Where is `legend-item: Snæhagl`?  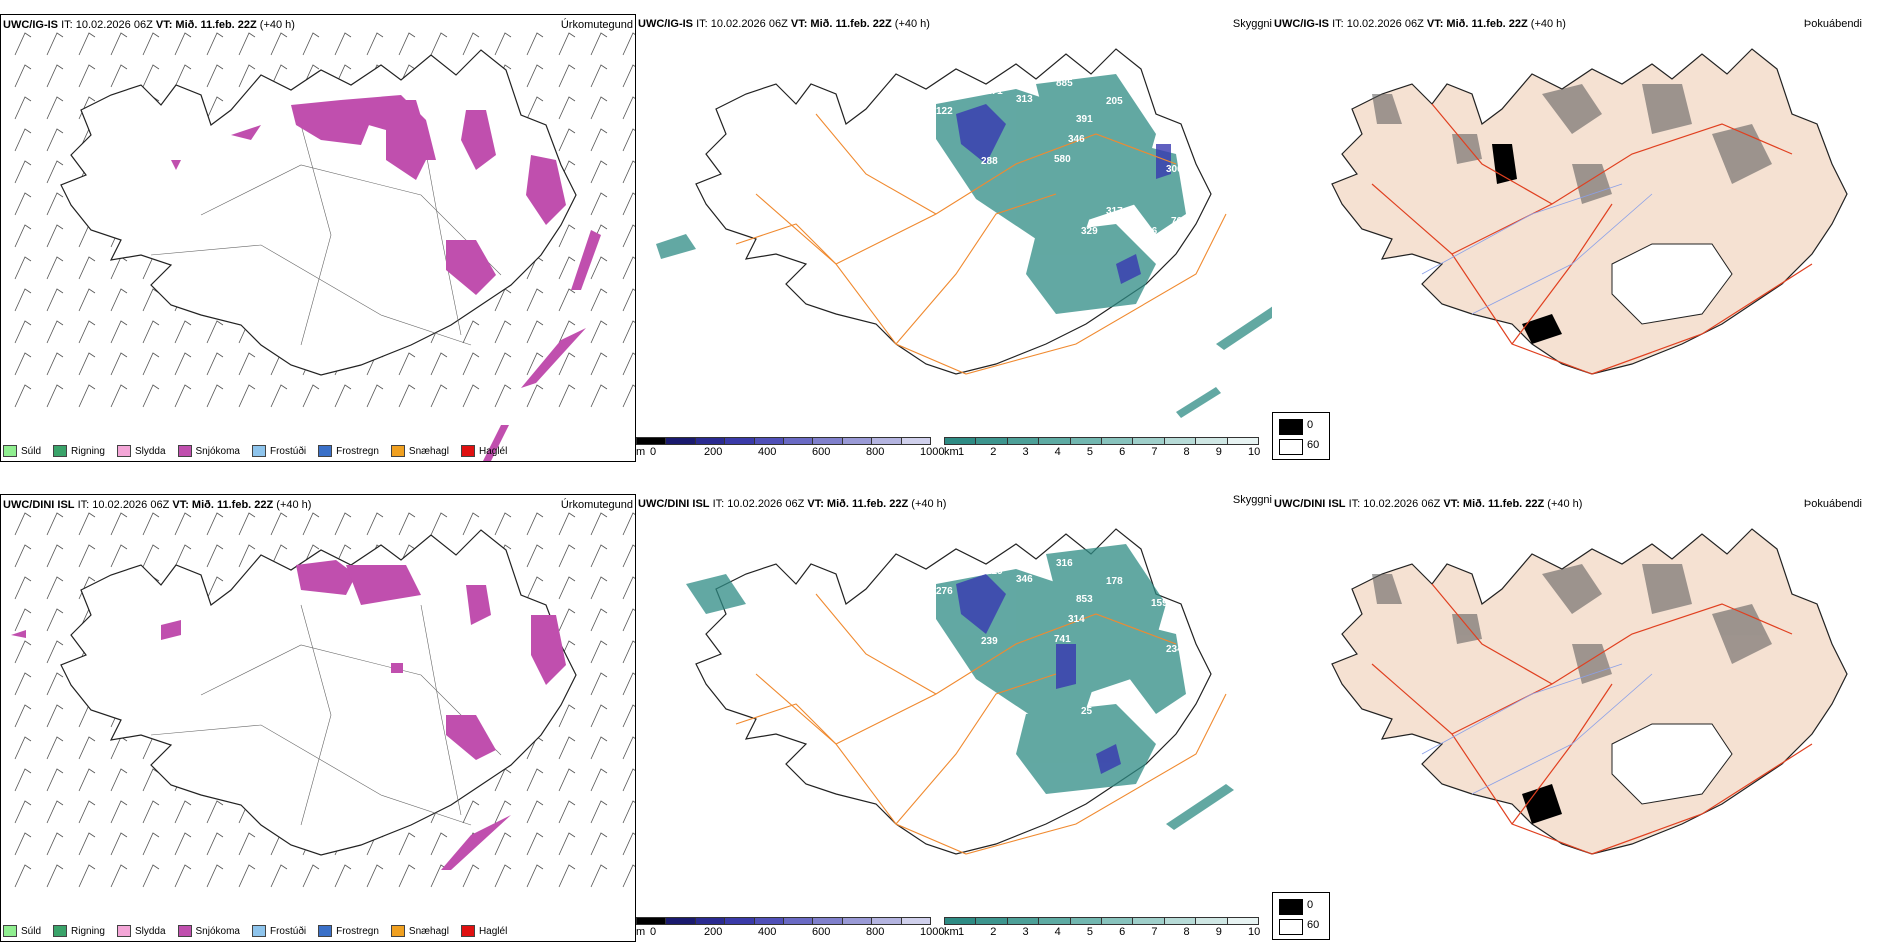
legend-item: Snæhagl is located at coordinates (419, 931).